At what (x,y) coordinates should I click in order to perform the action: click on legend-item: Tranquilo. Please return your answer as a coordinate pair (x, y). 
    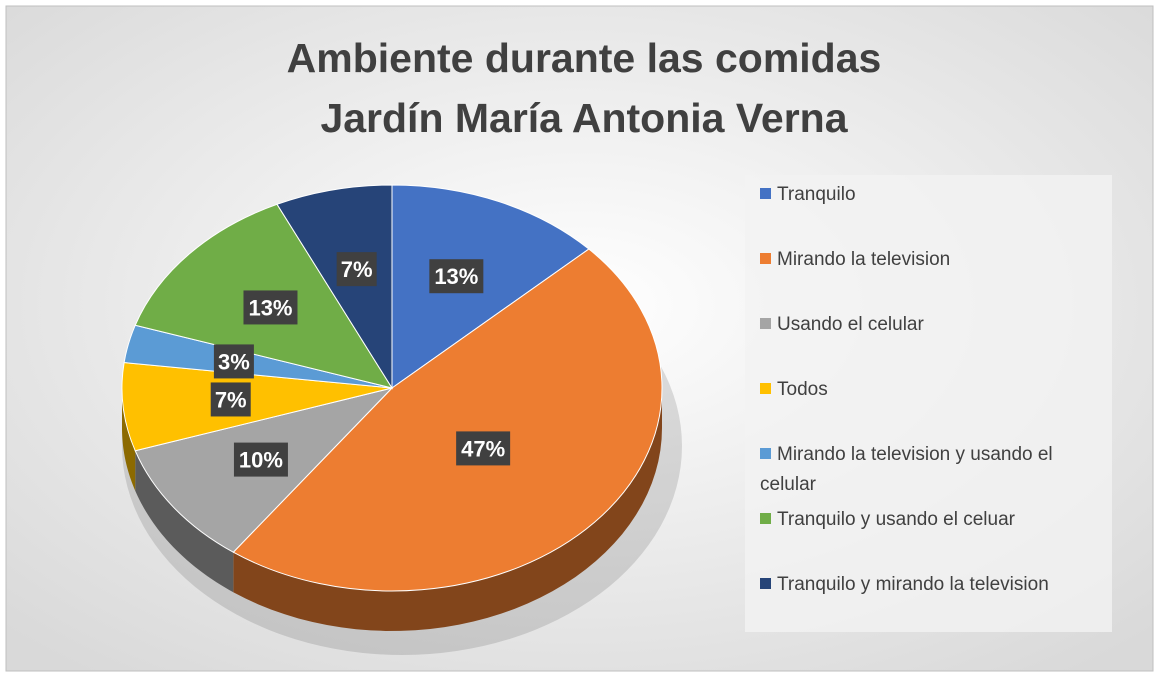
    Looking at the image, I should click on (932, 195).